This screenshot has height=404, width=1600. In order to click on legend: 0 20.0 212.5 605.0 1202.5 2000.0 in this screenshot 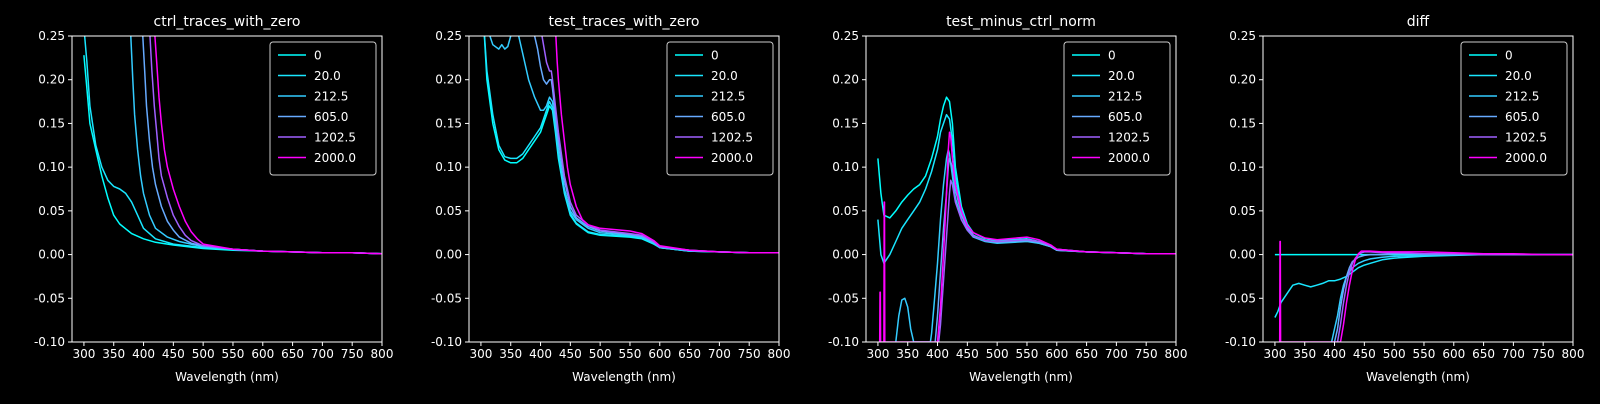, I will do `click(720, 108)`.